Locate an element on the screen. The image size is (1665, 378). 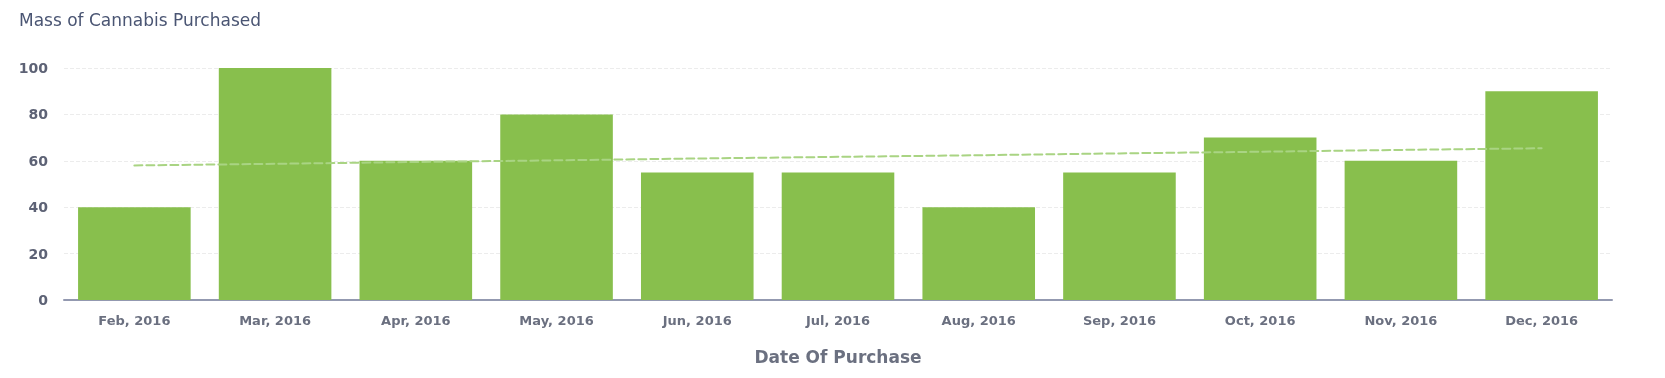
x-tick-label: Feb, 2016 is located at coordinates (134, 320).